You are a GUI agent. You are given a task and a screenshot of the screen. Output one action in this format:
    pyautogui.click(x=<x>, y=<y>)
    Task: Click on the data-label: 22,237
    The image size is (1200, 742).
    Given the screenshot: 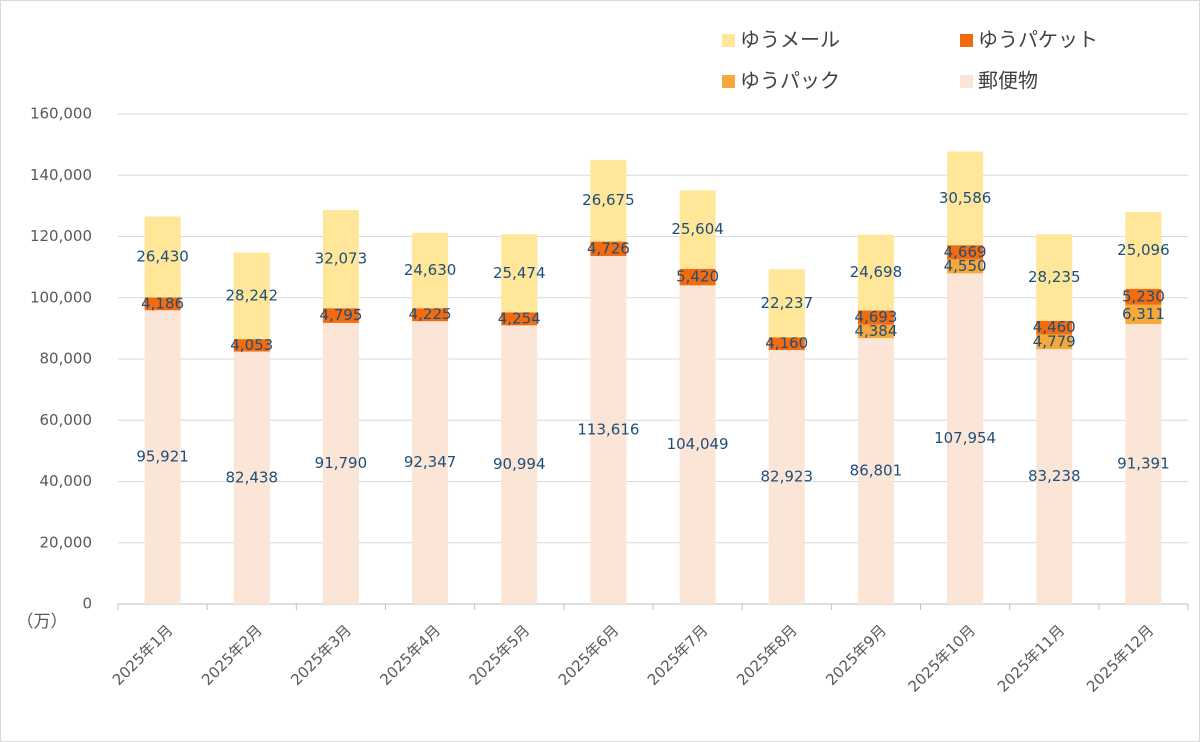 What is the action you would take?
    pyautogui.click(x=787, y=303)
    